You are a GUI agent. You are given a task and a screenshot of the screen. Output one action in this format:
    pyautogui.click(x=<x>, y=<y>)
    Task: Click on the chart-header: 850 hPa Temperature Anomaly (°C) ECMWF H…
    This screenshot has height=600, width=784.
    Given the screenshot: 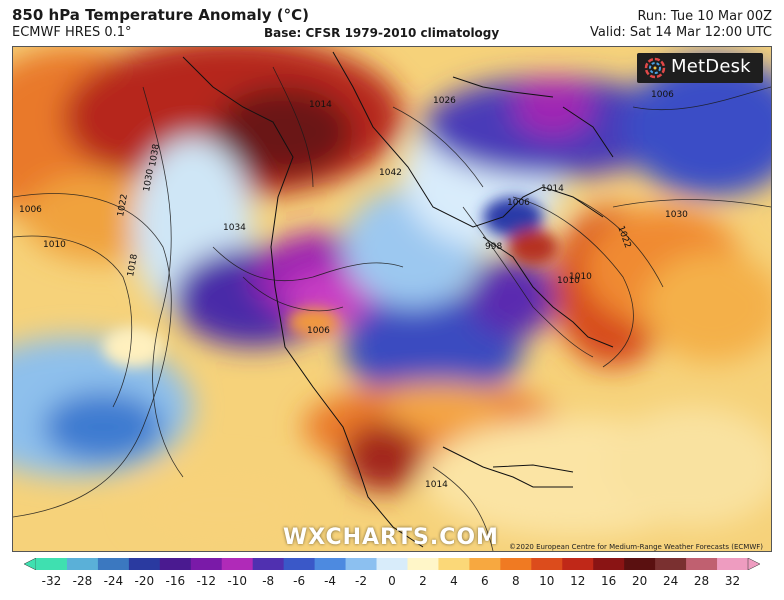 What is the action you would take?
    pyautogui.click(x=392, y=23)
    